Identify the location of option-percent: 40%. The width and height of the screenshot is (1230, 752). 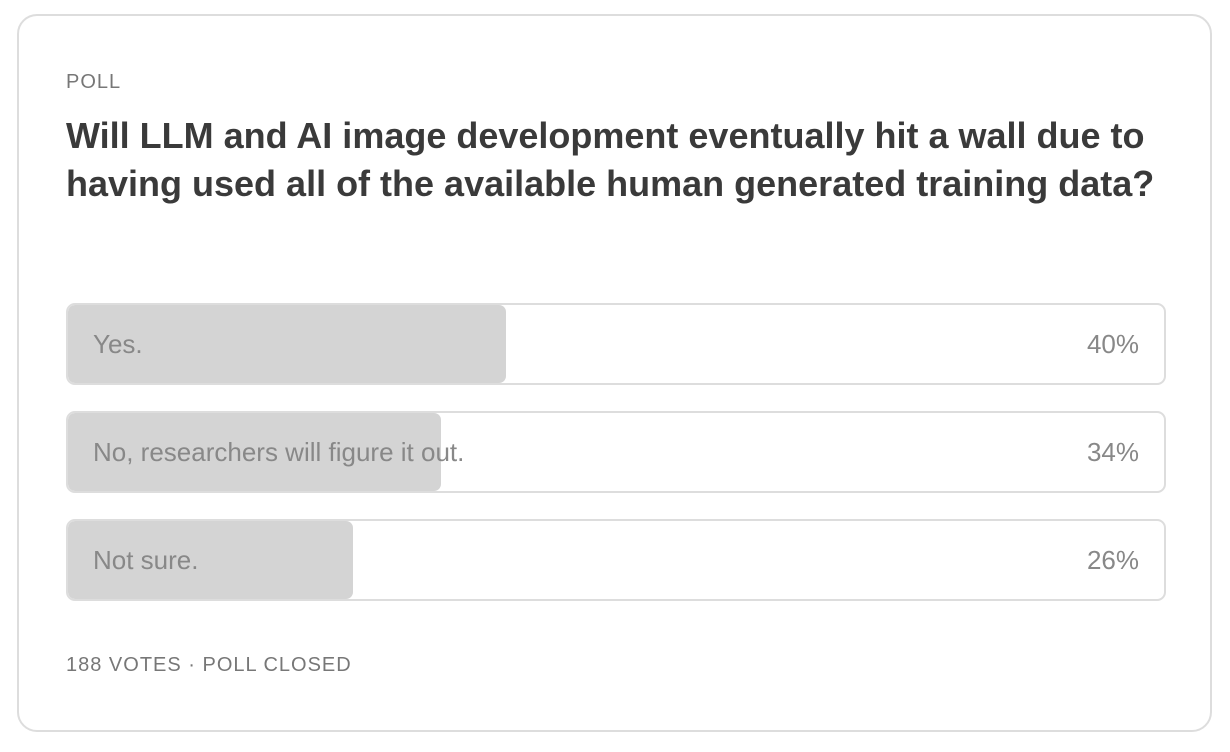
(1112, 344).